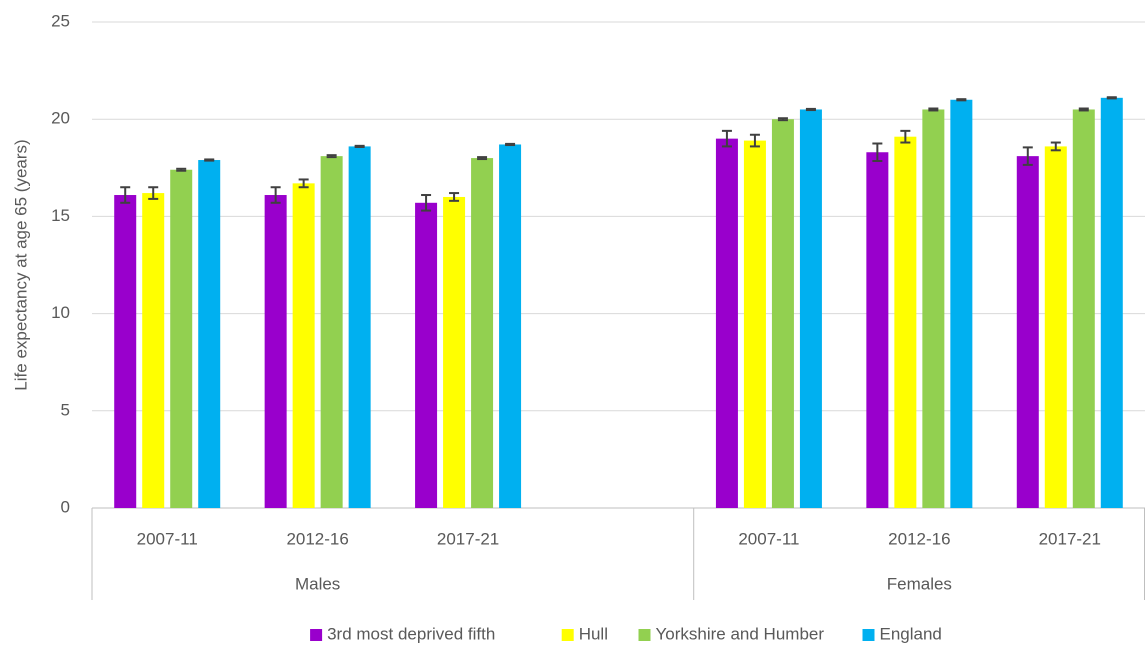 Image resolution: width=1145 pixels, height=648 pixels. What do you see at coordinates (740, 633) in the screenshot?
I see `legend-label: Yorkshire and Humber` at bounding box center [740, 633].